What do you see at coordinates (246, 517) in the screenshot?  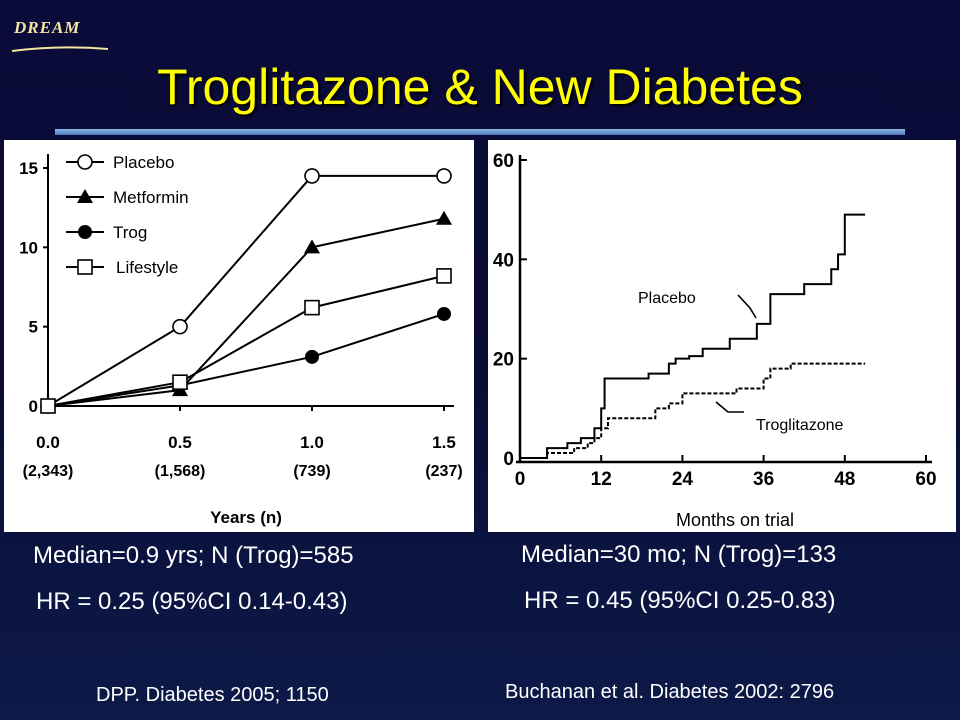 I see `x-axis-title: Years (n)` at bounding box center [246, 517].